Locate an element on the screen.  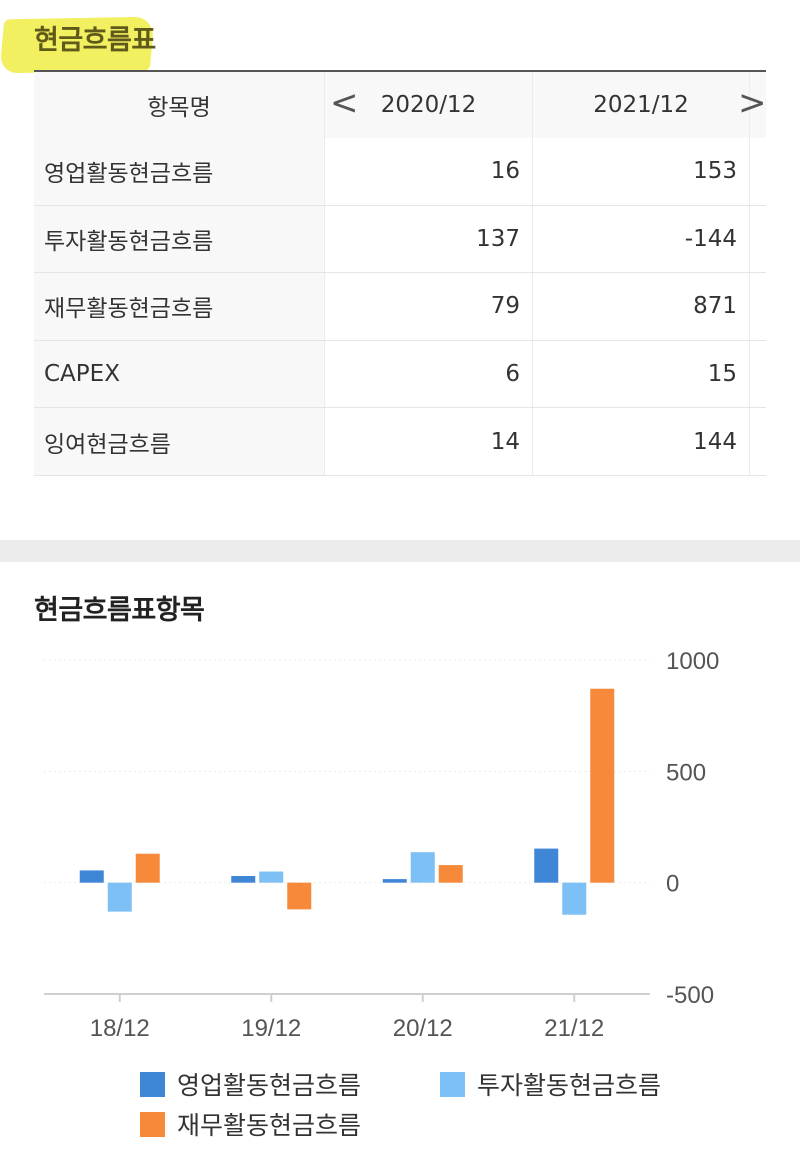
prev-period-arrow-icon: < is located at coordinates (344, 103).